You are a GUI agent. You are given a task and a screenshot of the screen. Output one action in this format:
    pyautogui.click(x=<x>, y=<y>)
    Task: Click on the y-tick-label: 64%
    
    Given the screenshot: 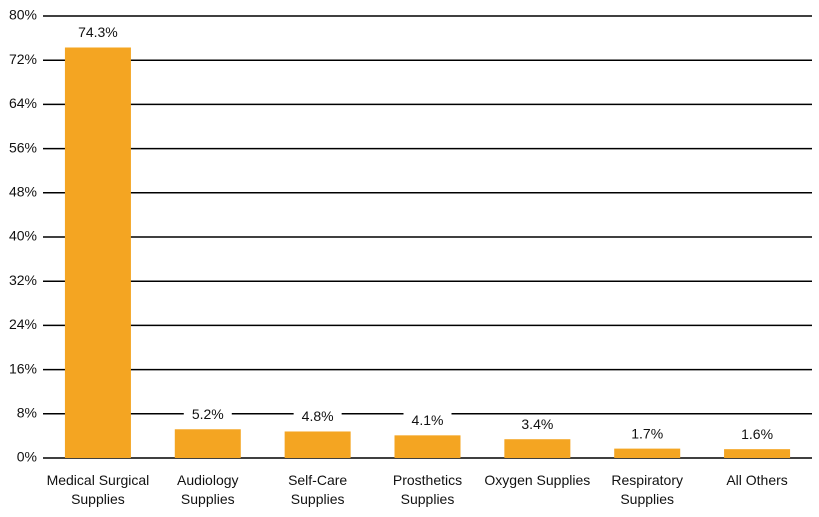 What is the action you would take?
    pyautogui.click(x=23, y=103)
    